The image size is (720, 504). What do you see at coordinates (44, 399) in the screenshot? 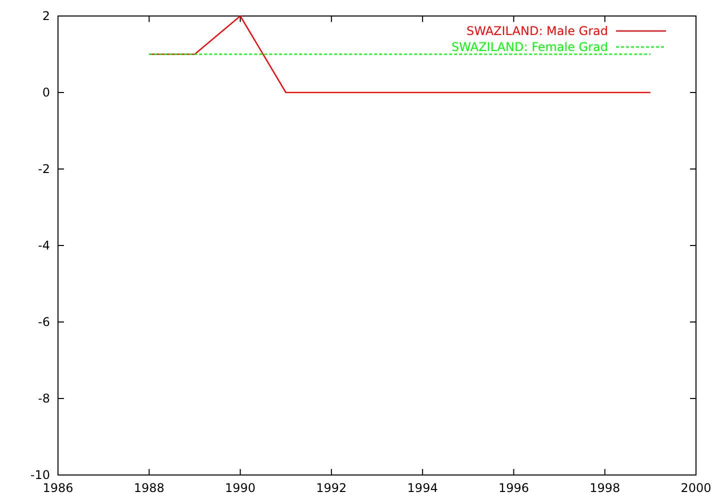
I see `y-tick-label: -8` at bounding box center [44, 399].